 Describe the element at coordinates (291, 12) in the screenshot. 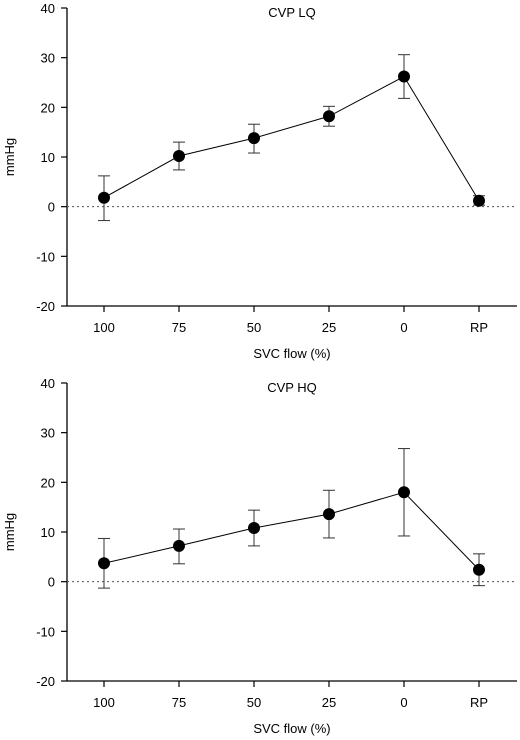

I see `chart-title: CVP LQ` at that location.